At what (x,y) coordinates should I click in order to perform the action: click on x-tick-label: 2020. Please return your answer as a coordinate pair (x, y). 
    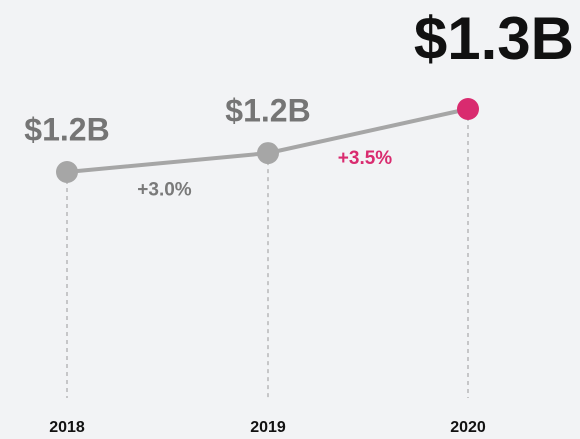
    Looking at the image, I should click on (468, 427).